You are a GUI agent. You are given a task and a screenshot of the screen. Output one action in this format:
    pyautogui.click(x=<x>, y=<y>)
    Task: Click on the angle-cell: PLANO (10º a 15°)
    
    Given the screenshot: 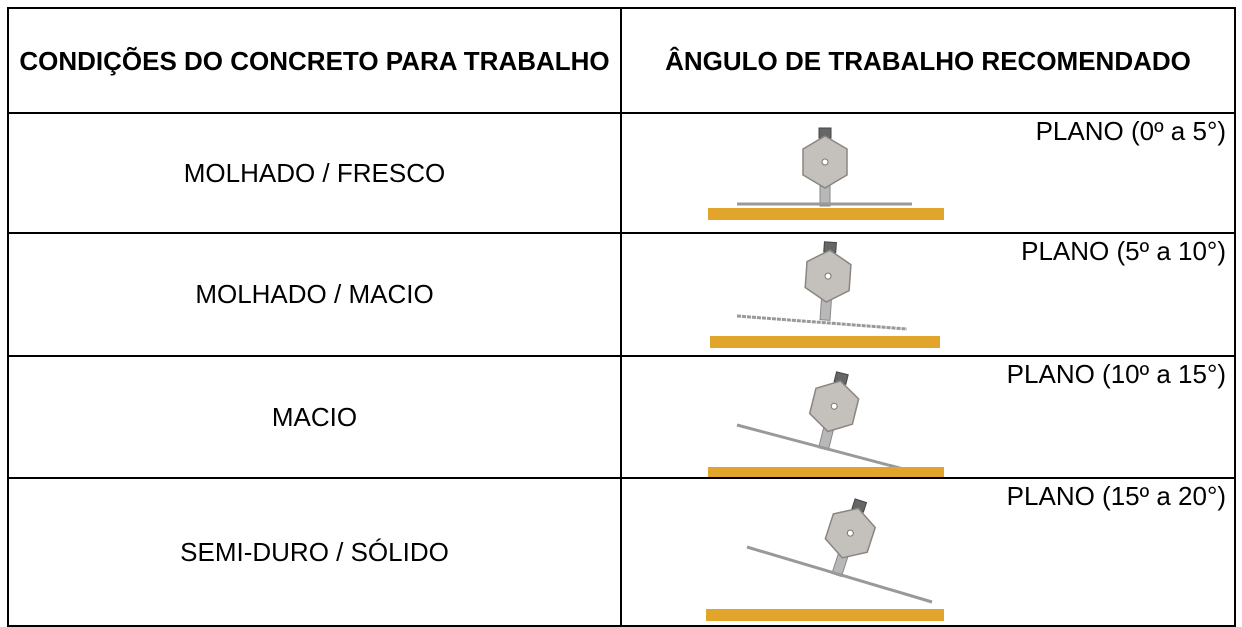 What is the action you would take?
    pyautogui.click(x=928, y=417)
    